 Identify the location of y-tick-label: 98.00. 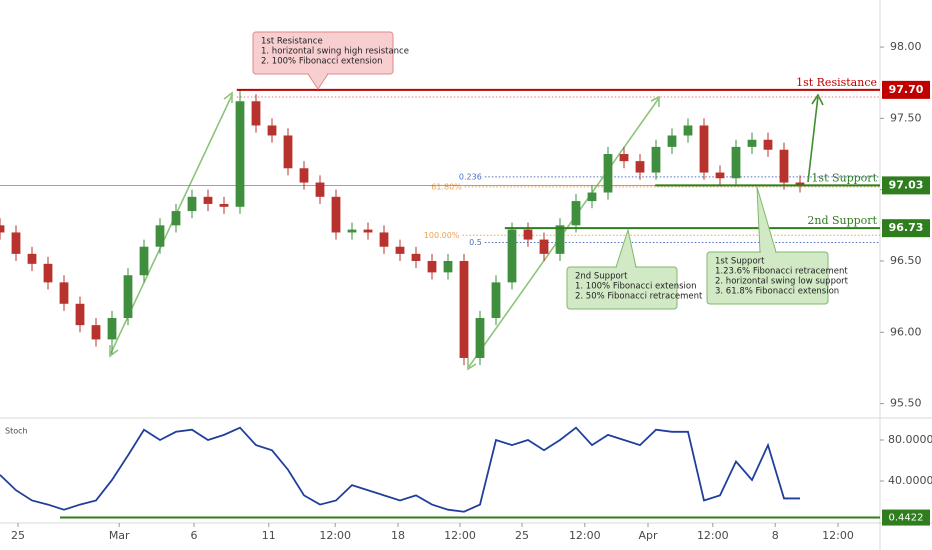
(906, 46).